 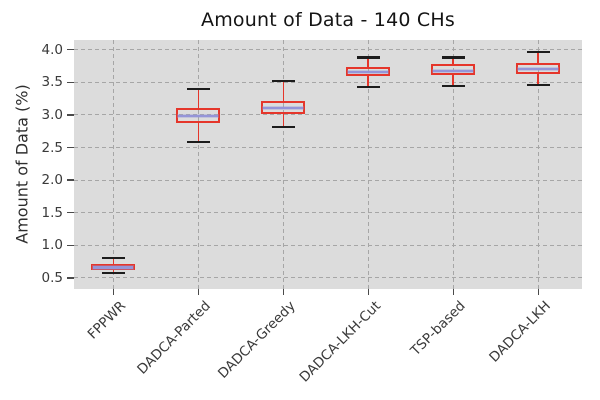 What do you see at coordinates (52, 82) in the screenshot?
I see `y-tick-label: 3.5` at bounding box center [52, 82].